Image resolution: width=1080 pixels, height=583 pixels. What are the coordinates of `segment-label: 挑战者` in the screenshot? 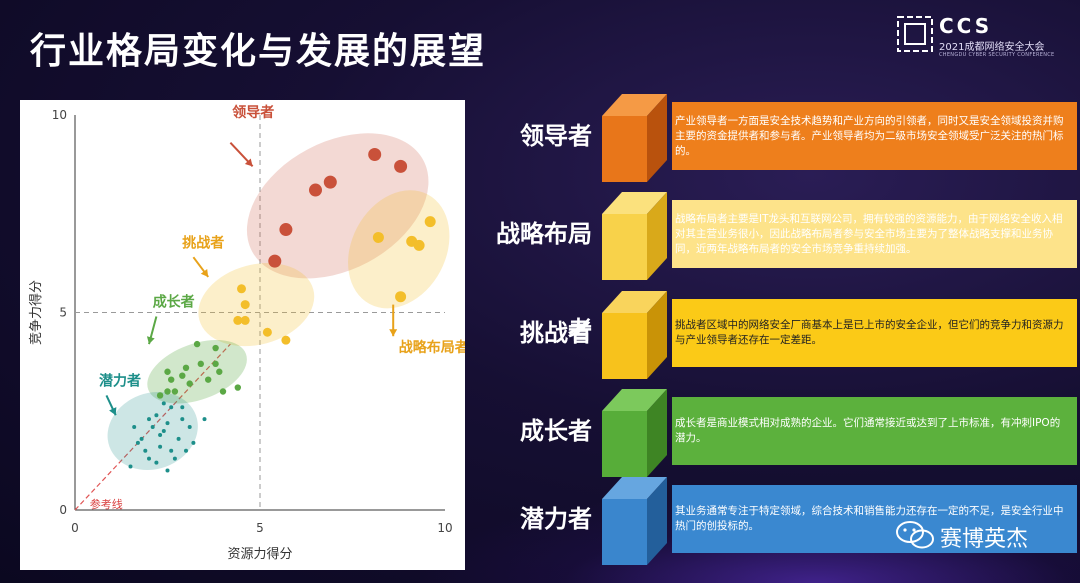 It's located at (556, 333).